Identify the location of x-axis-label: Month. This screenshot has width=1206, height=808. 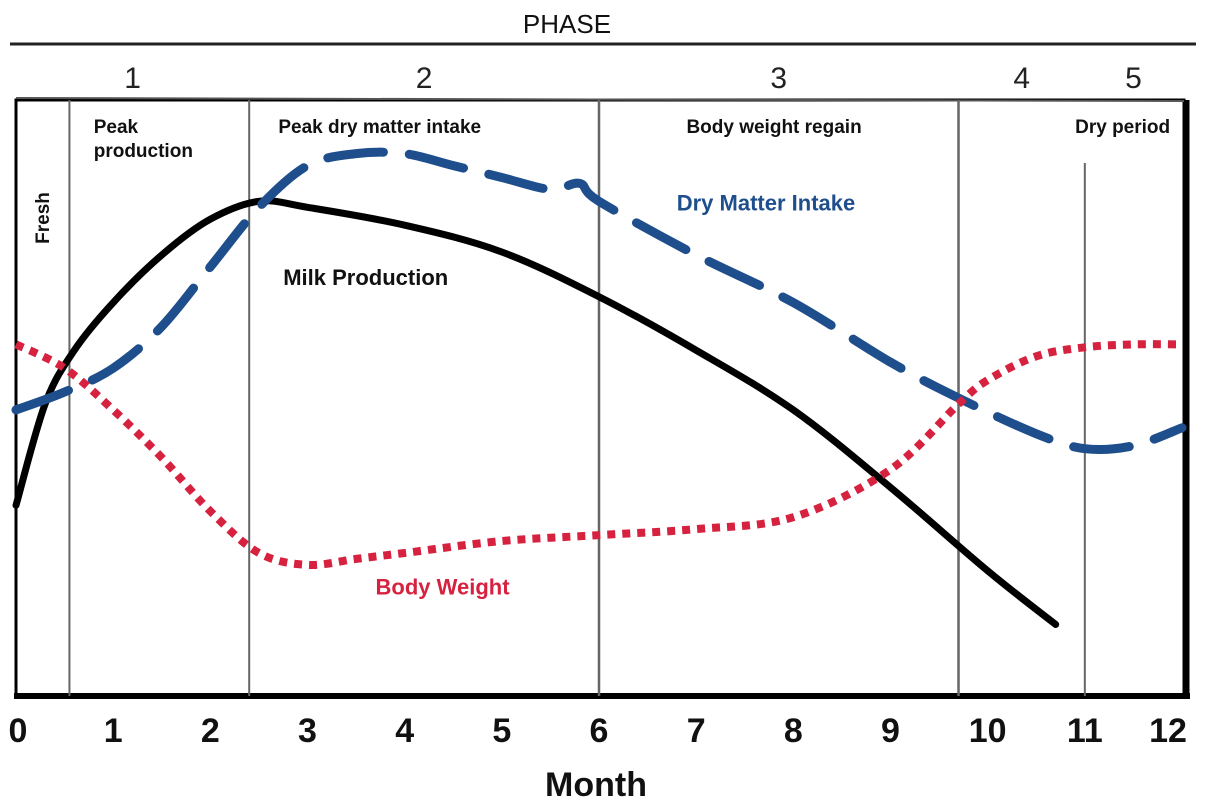
(596, 785).